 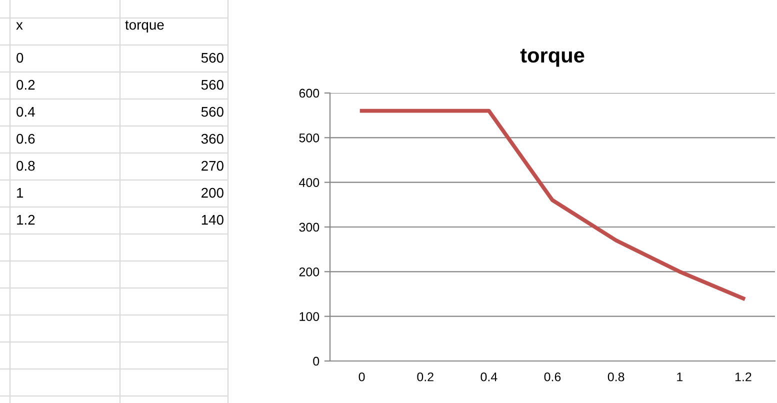 I want to click on text: 0.2, so click(x=25, y=85).